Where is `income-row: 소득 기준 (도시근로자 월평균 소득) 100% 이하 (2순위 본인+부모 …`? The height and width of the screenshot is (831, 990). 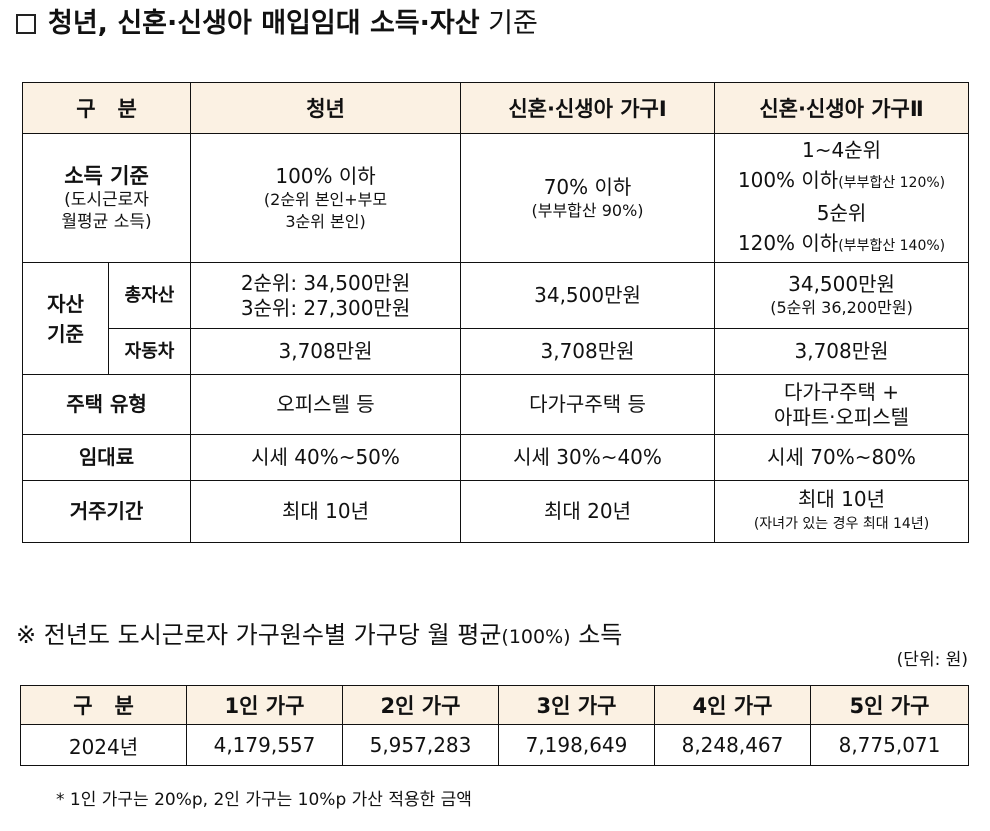 income-row: 소득 기준 (도시근로자 월평균 소득) 100% 이하 (2순위 본인+부모 … is located at coordinates (495, 198).